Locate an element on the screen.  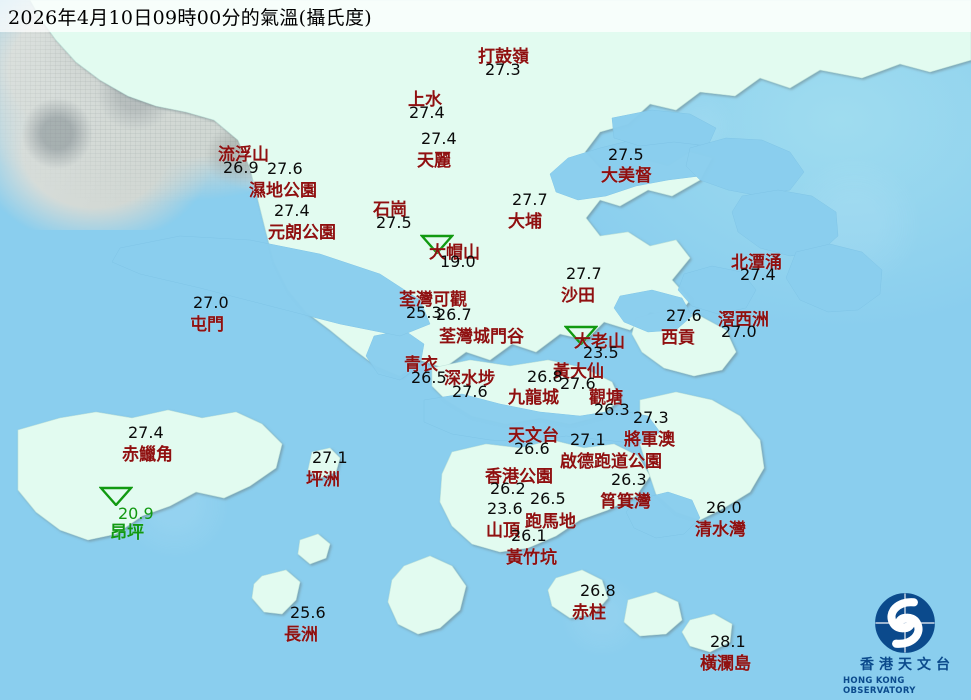
station-name-3: 流浮山 is located at coordinates (243, 155).